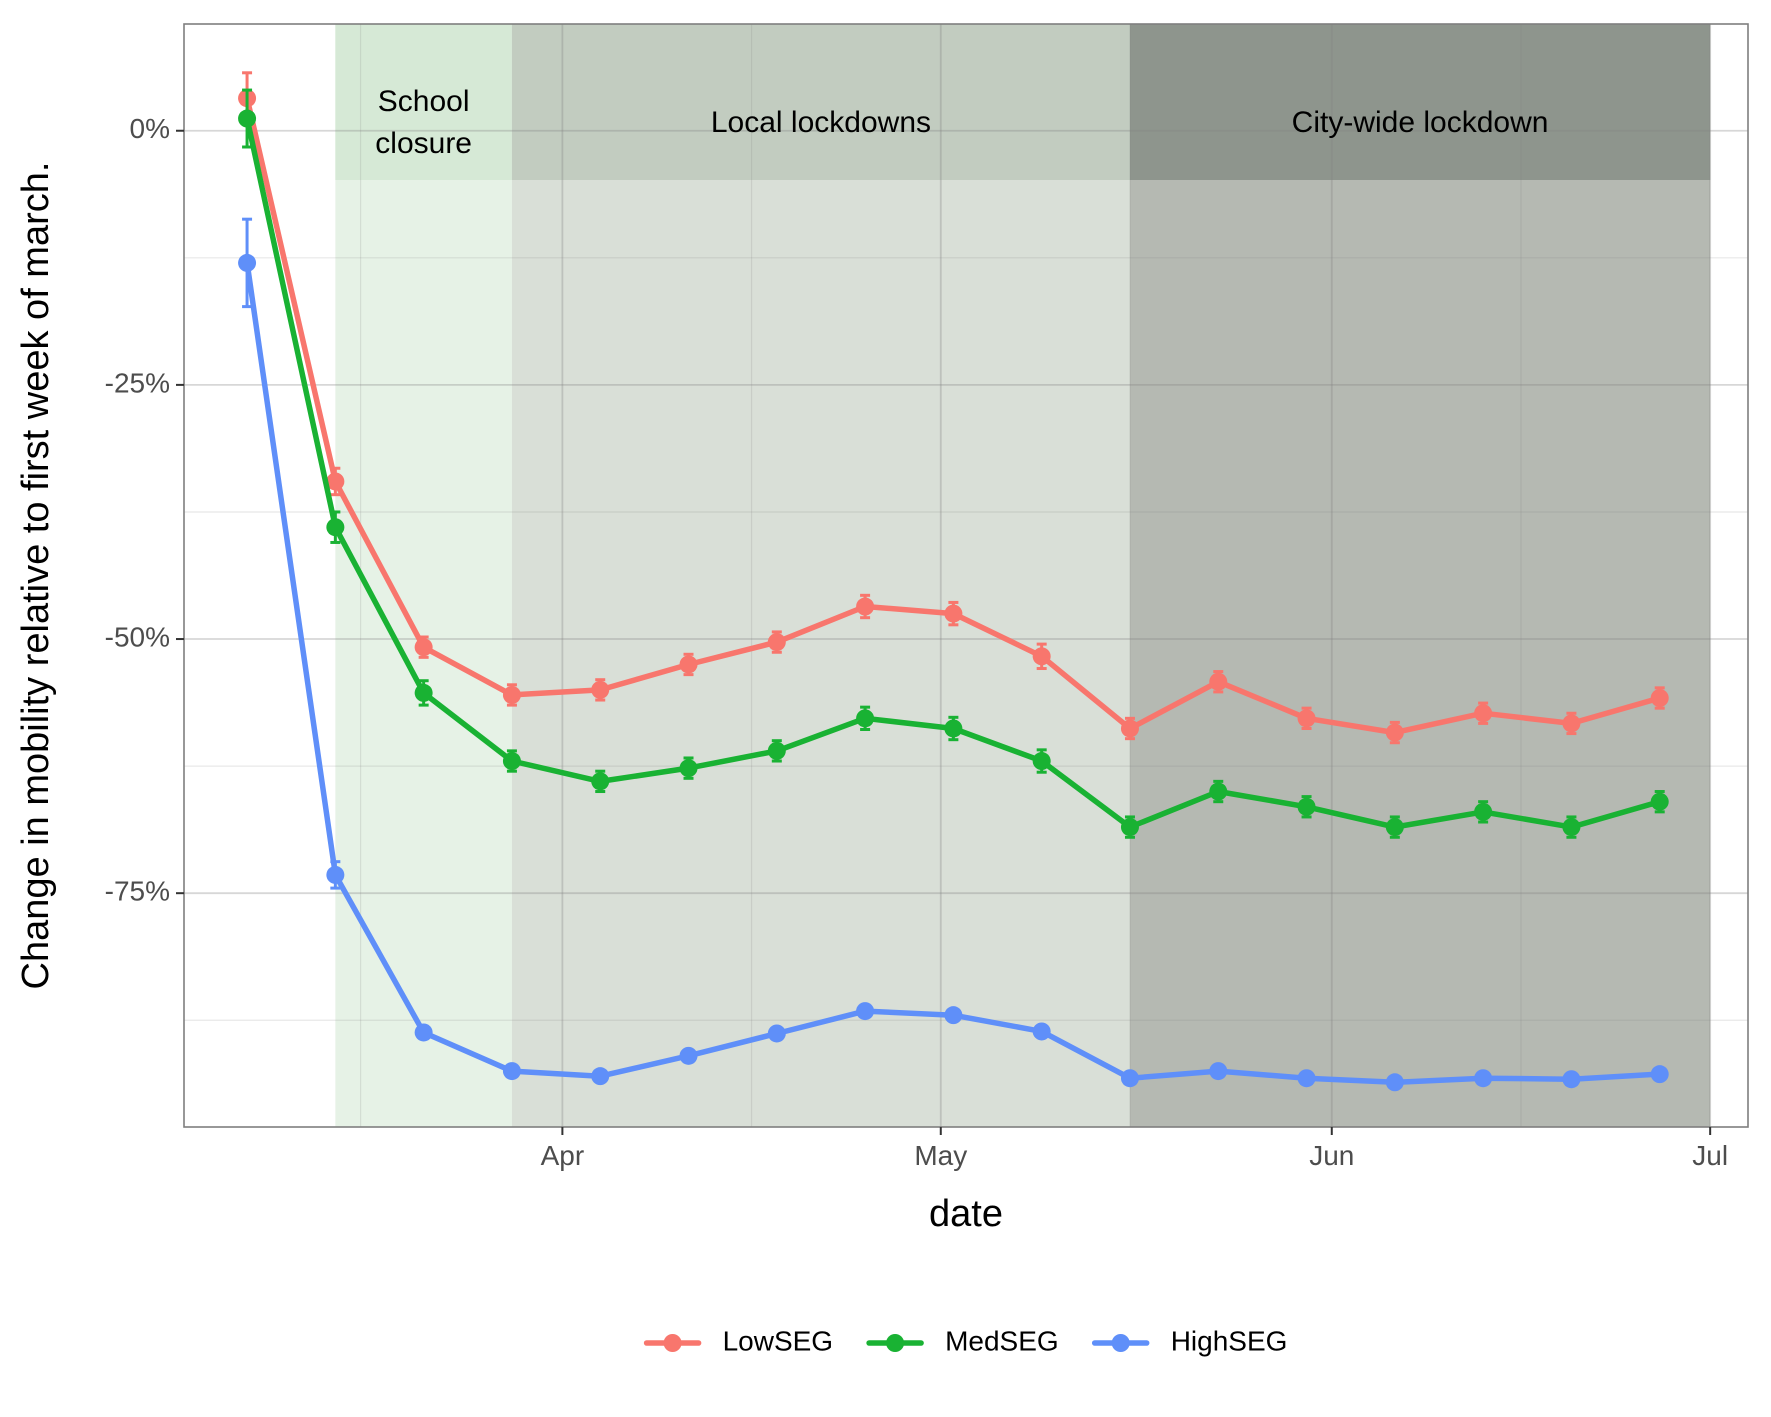  I want to click on legend-key-point-lowseg, so click(672, 1343).